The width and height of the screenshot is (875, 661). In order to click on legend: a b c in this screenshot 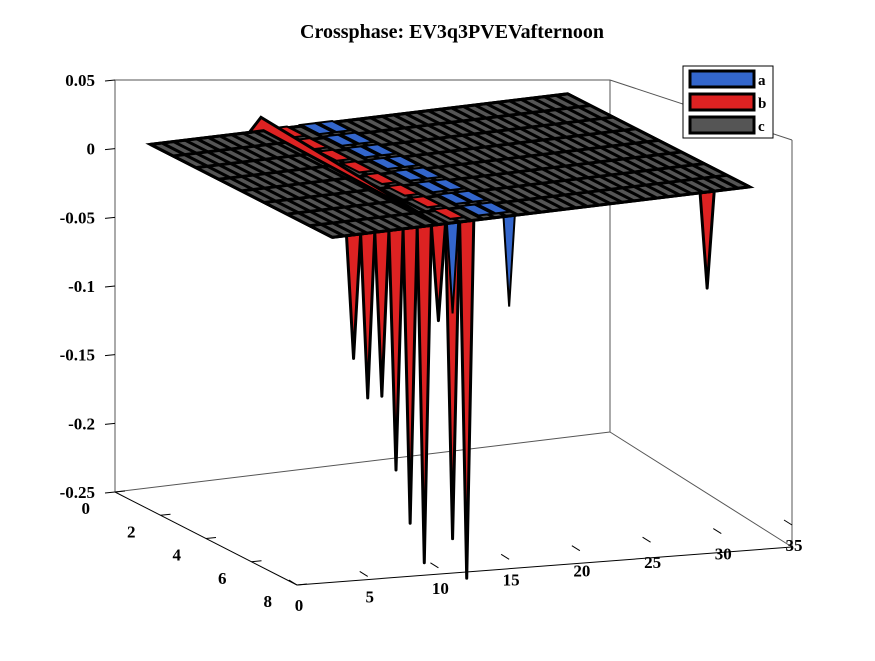, I will do `click(728, 102)`.